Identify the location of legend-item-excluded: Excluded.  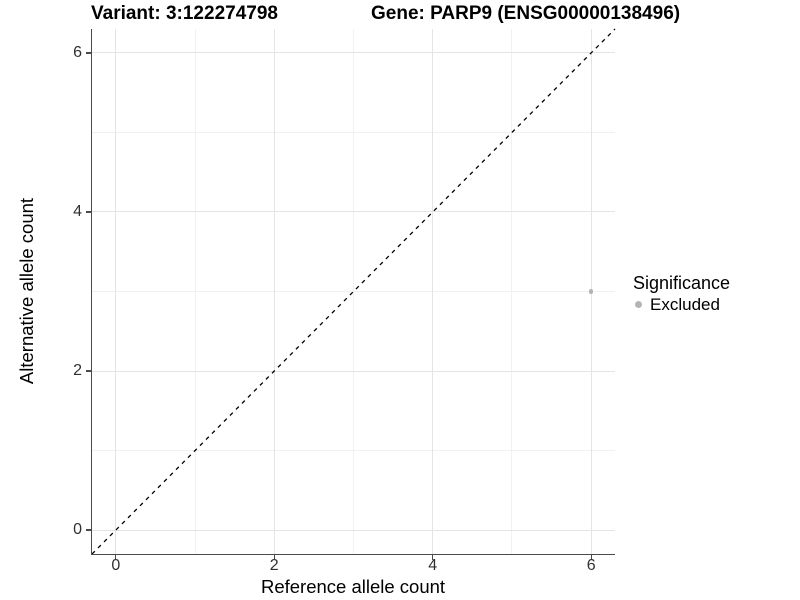
(681, 304).